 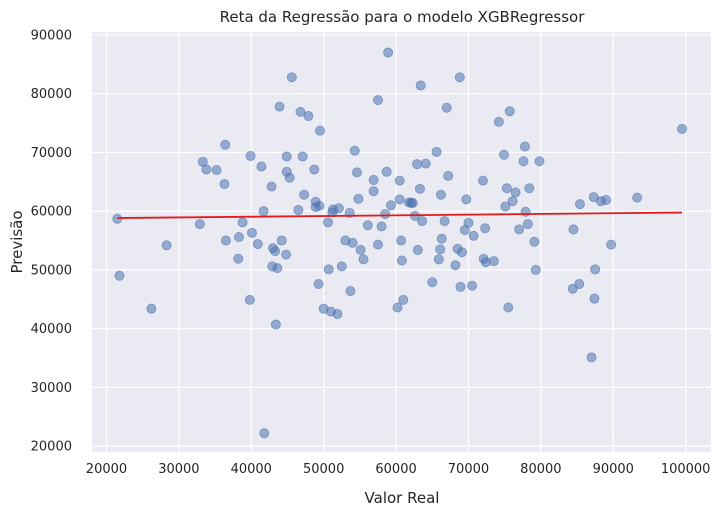 What do you see at coordinates (251, 469) in the screenshot?
I see `x-tick-label: 40000` at bounding box center [251, 469].